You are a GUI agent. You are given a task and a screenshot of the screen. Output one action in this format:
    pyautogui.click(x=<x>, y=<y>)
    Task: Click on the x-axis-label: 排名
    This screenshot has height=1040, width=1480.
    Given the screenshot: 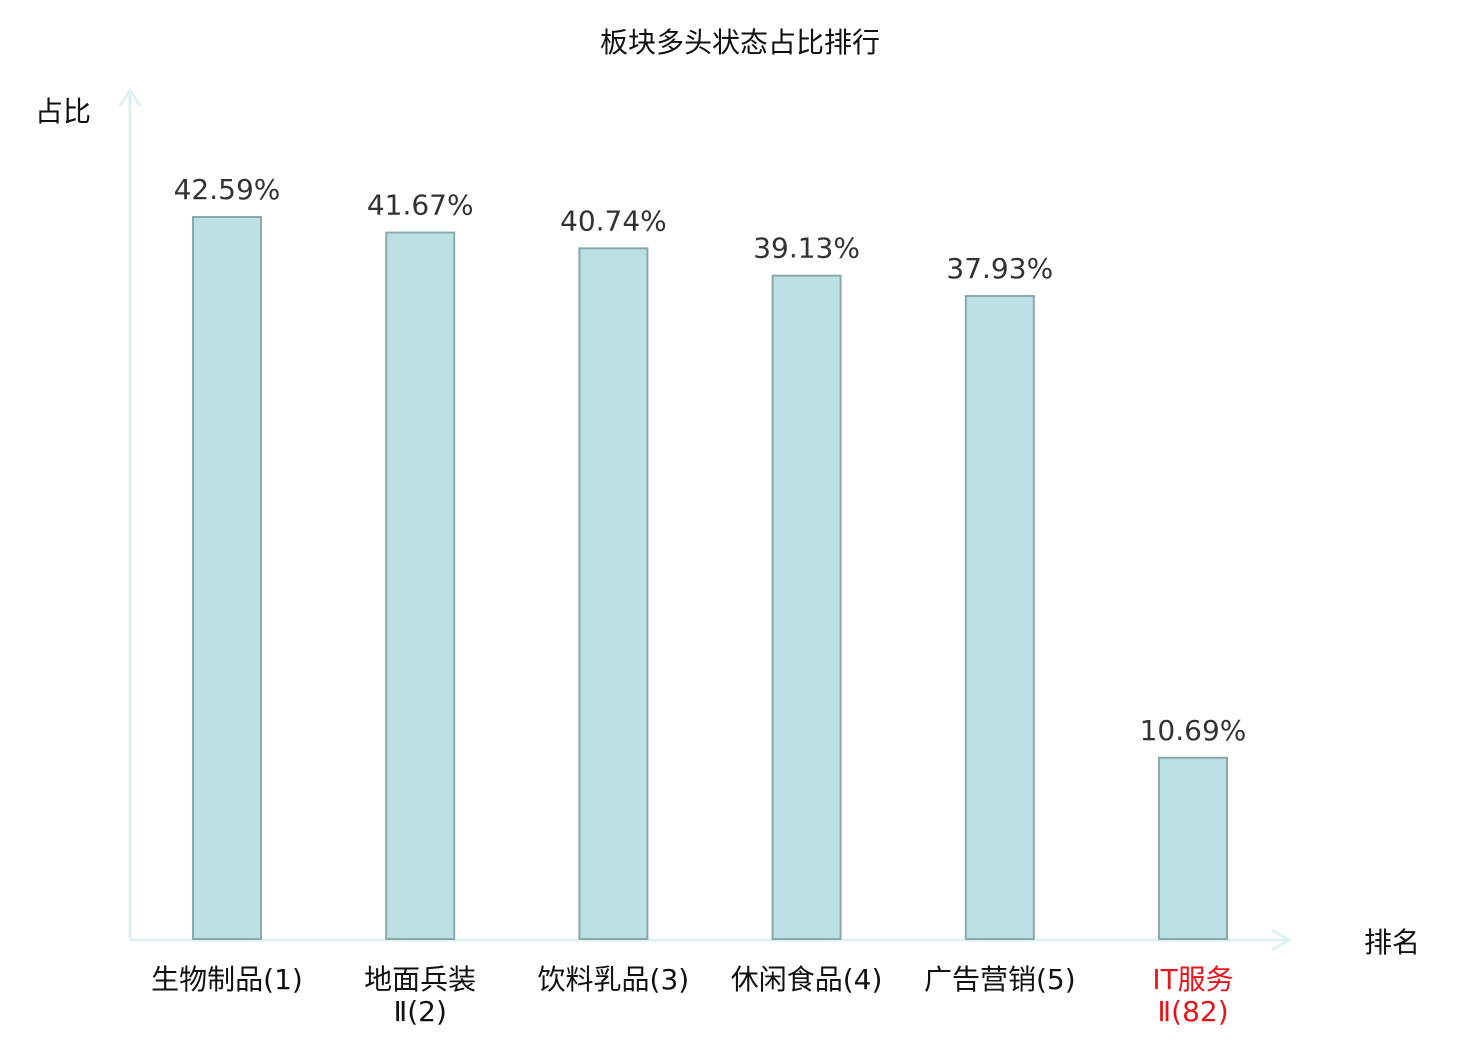 What is the action you would take?
    pyautogui.click(x=1392, y=942)
    